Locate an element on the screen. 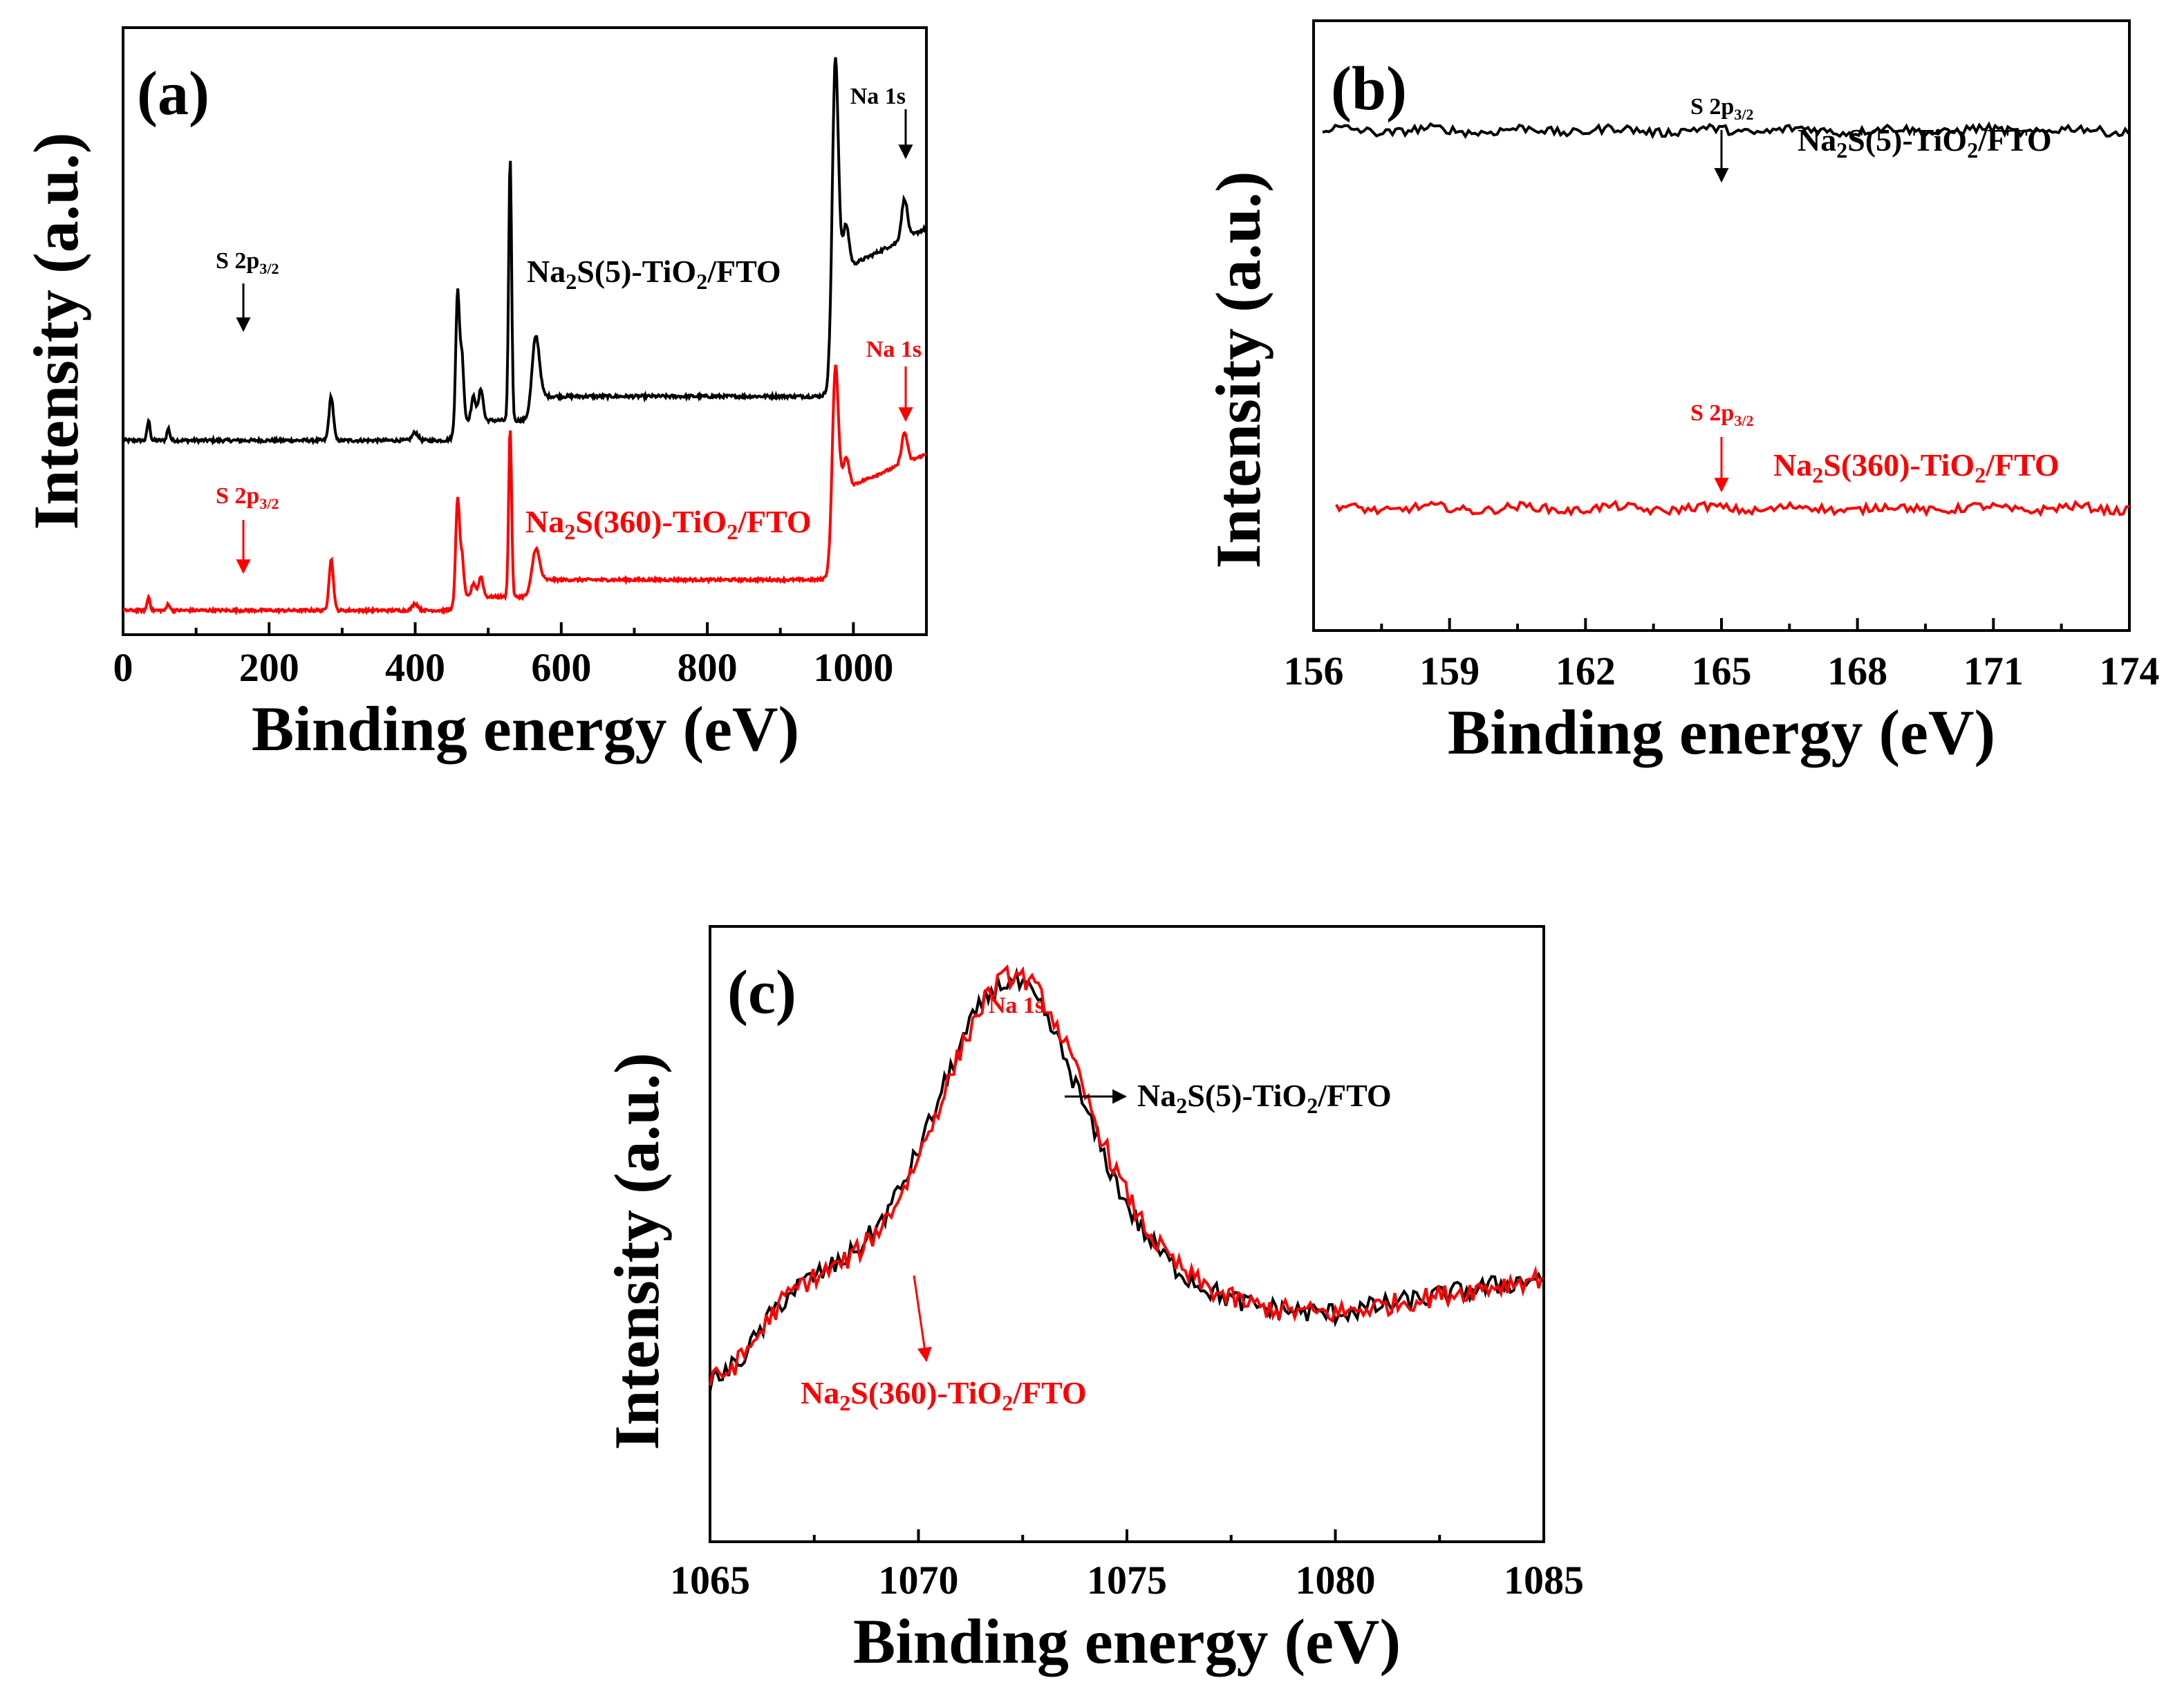 Image resolution: width=2184 pixels, height=1698 pixels. spectrum-line-na2s-360-c is located at coordinates (1126, 1175).